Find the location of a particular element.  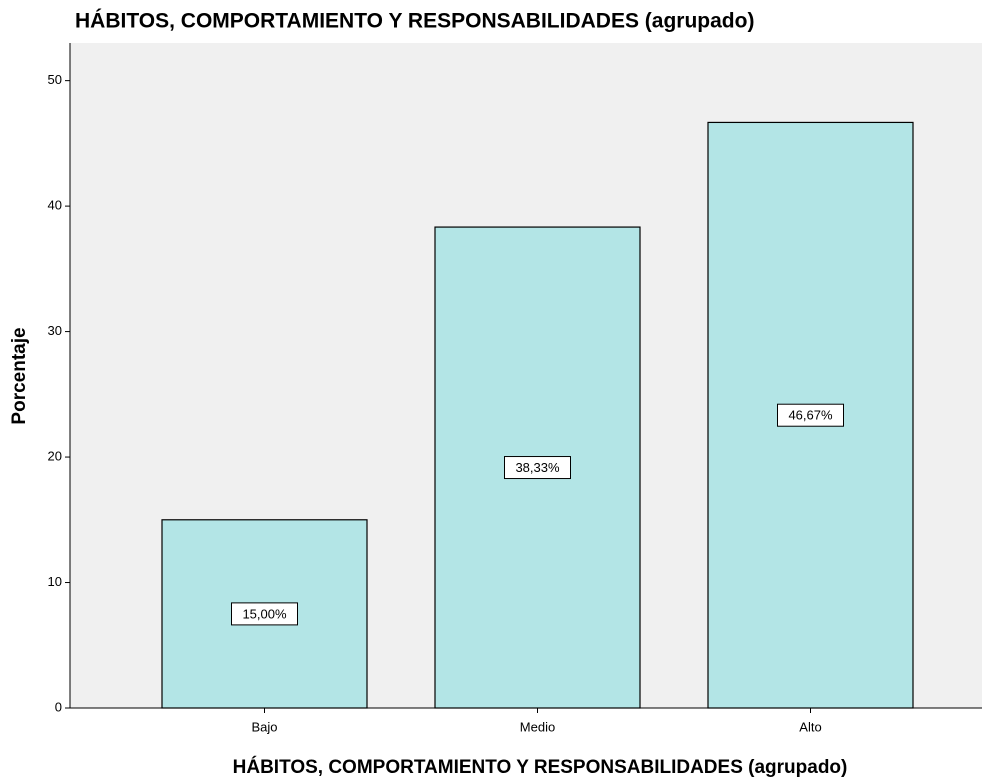

x-tick-label: Medio is located at coordinates (537, 726).